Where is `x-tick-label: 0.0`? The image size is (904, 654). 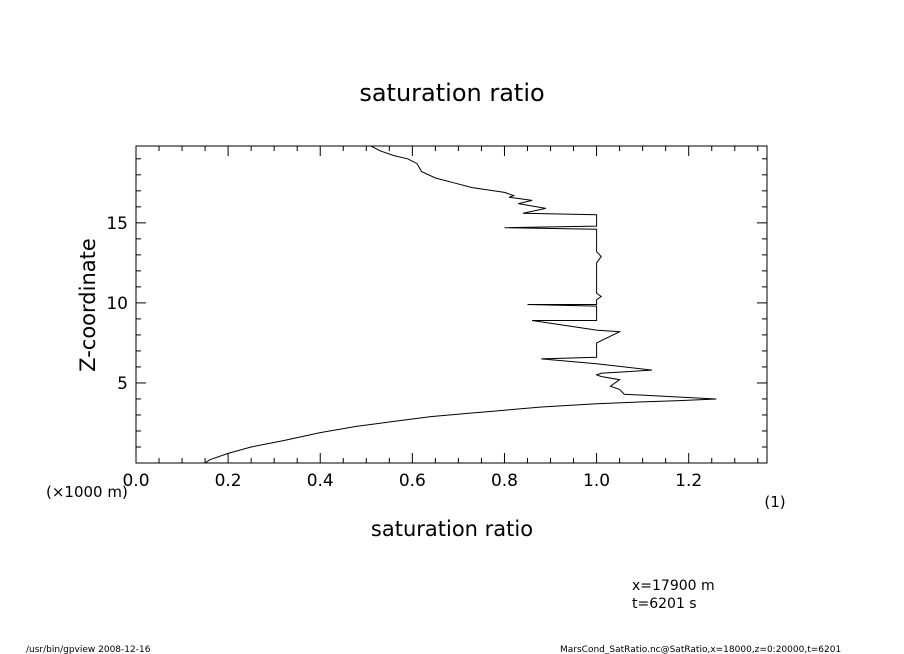
x-tick-label: 0.0 is located at coordinates (135, 481).